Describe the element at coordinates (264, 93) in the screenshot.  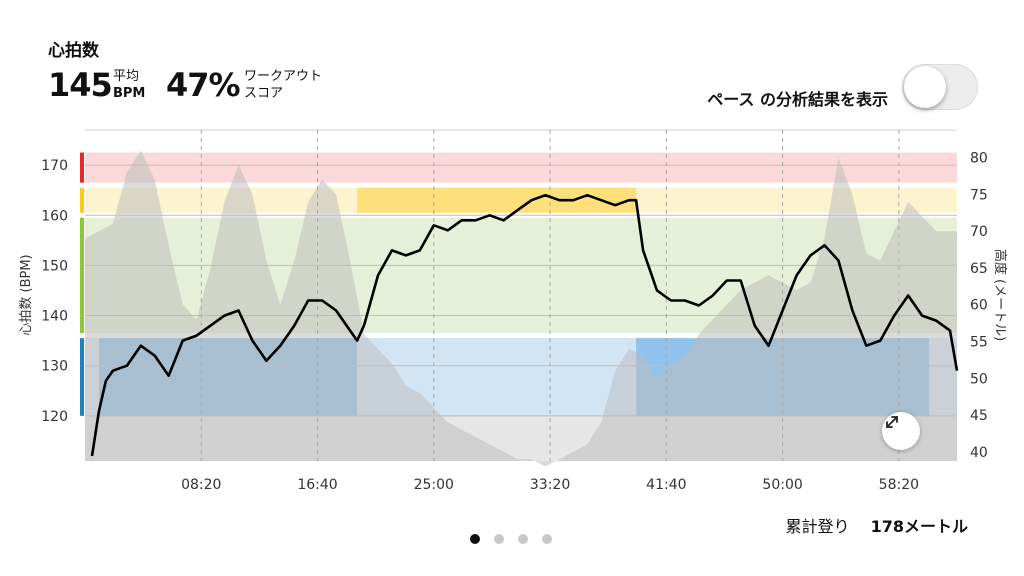
I see `score-label-line2: スコア` at that location.